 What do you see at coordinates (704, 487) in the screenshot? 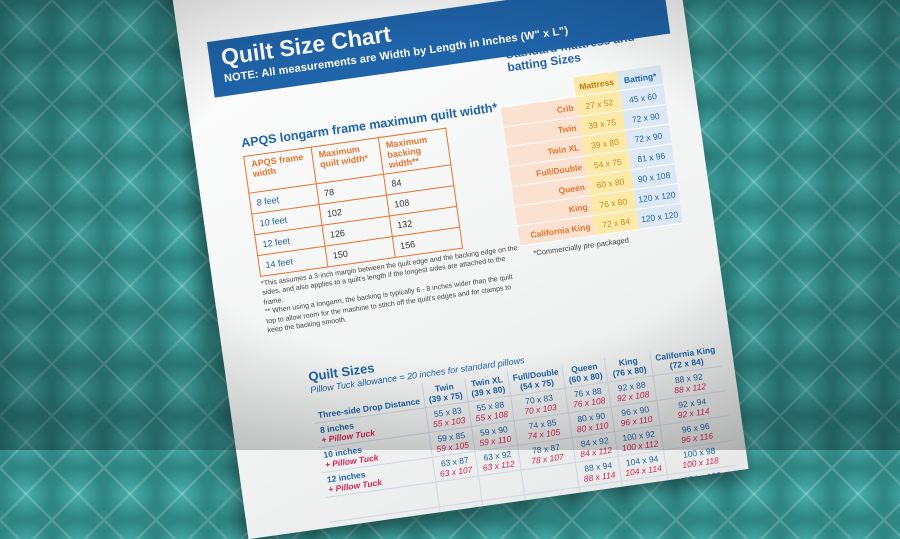
I see `quilt-size-with-tuck: 104 x 120` at bounding box center [704, 487].